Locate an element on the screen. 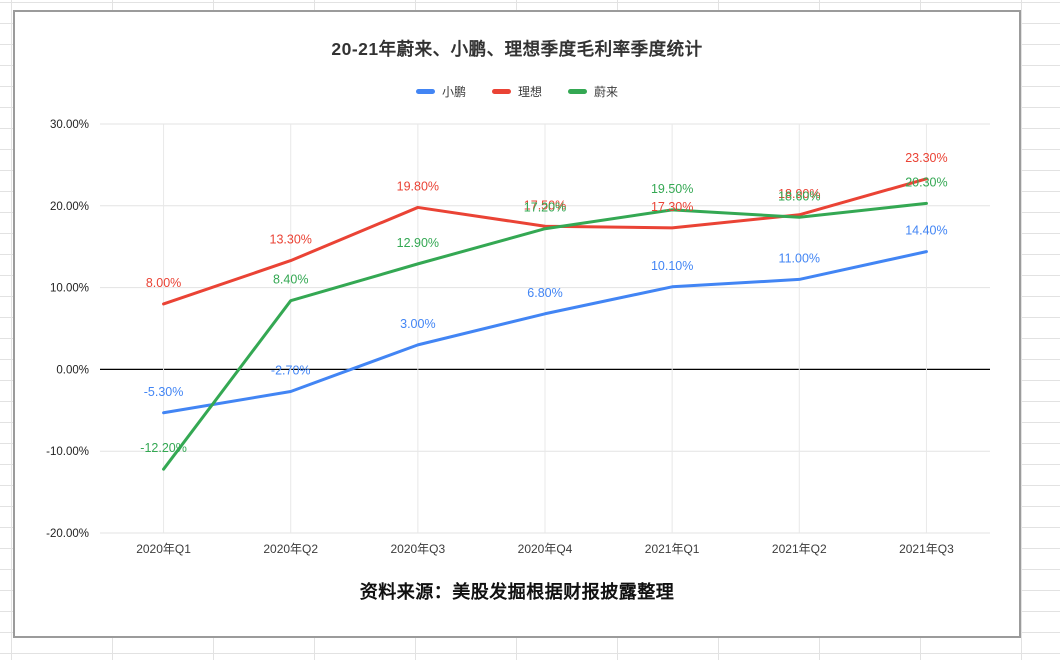 This screenshot has width=1060, height=660. x-tick-label: 2021年Q1 is located at coordinates (672, 549).